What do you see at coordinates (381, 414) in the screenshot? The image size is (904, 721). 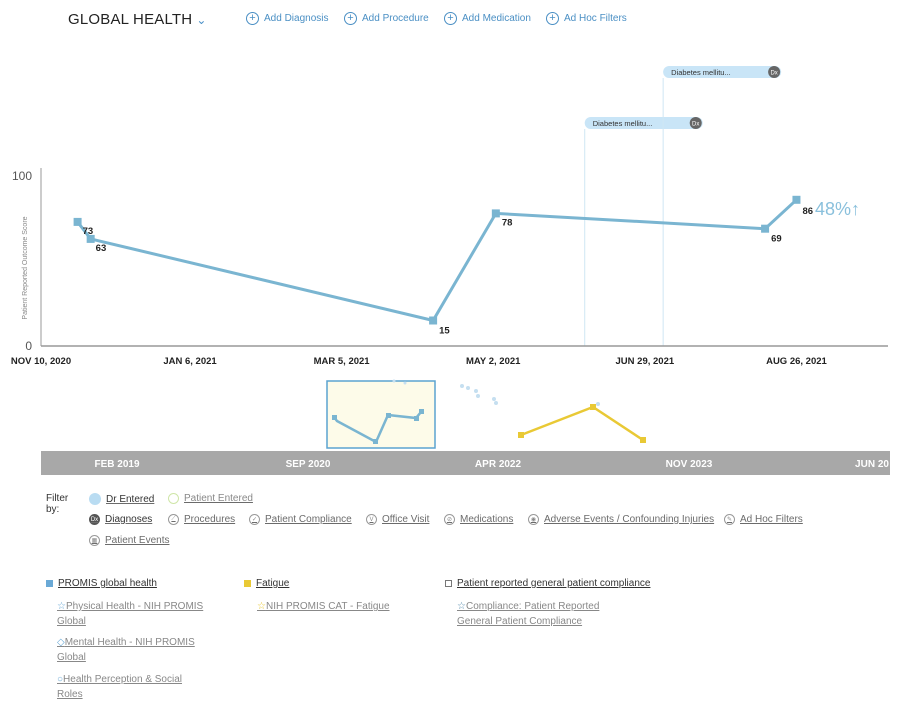 I see `overview-selection-window` at bounding box center [381, 414].